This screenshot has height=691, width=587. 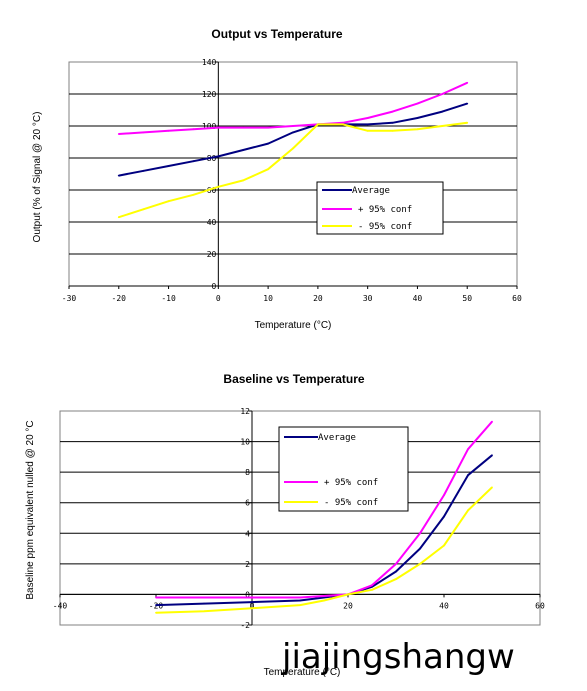 What do you see at coordinates (212, 254) in the screenshot?
I see `chart1-y-tick-label: 20` at bounding box center [212, 254].